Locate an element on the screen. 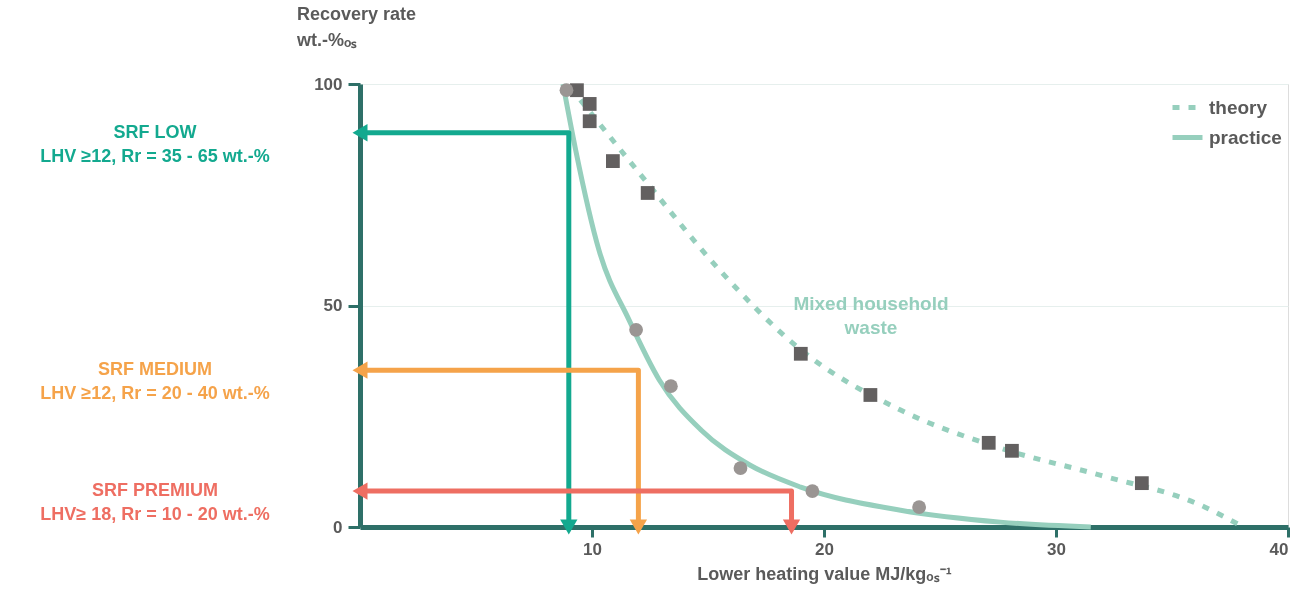 The image size is (1299, 602). text: SRF LOW LHV ≥12, Rr = 35 - 65 wt.-% is located at coordinates (155, 143).